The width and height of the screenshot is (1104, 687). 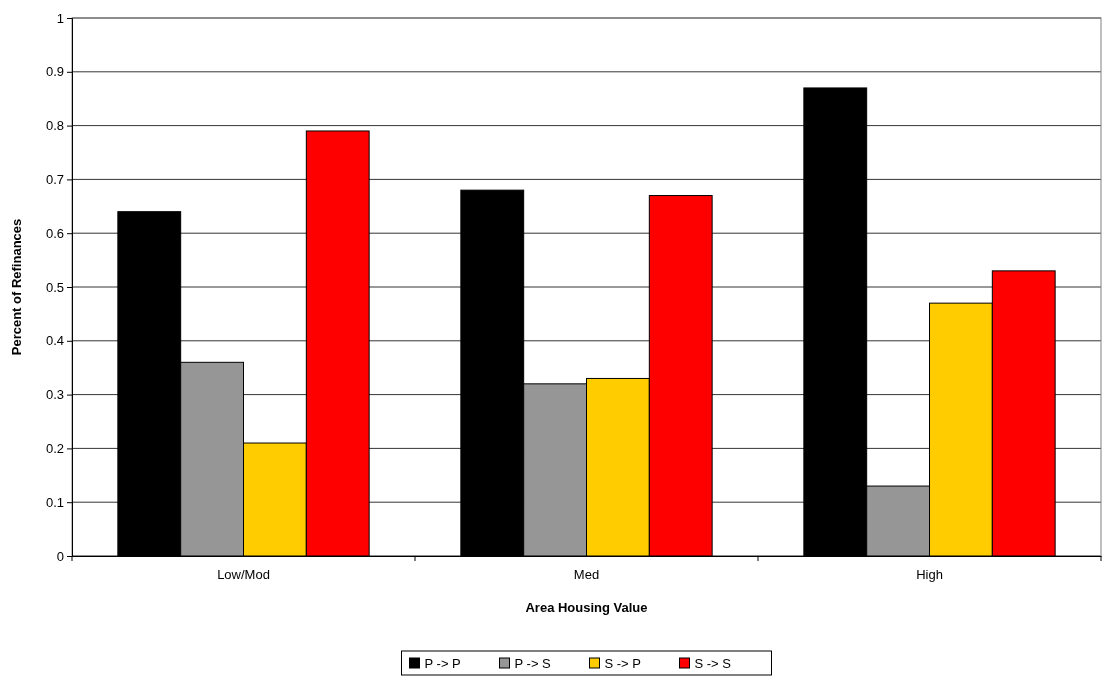 What do you see at coordinates (713, 663) in the screenshot?
I see `legend-label: S -> S` at bounding box center [713, 663].